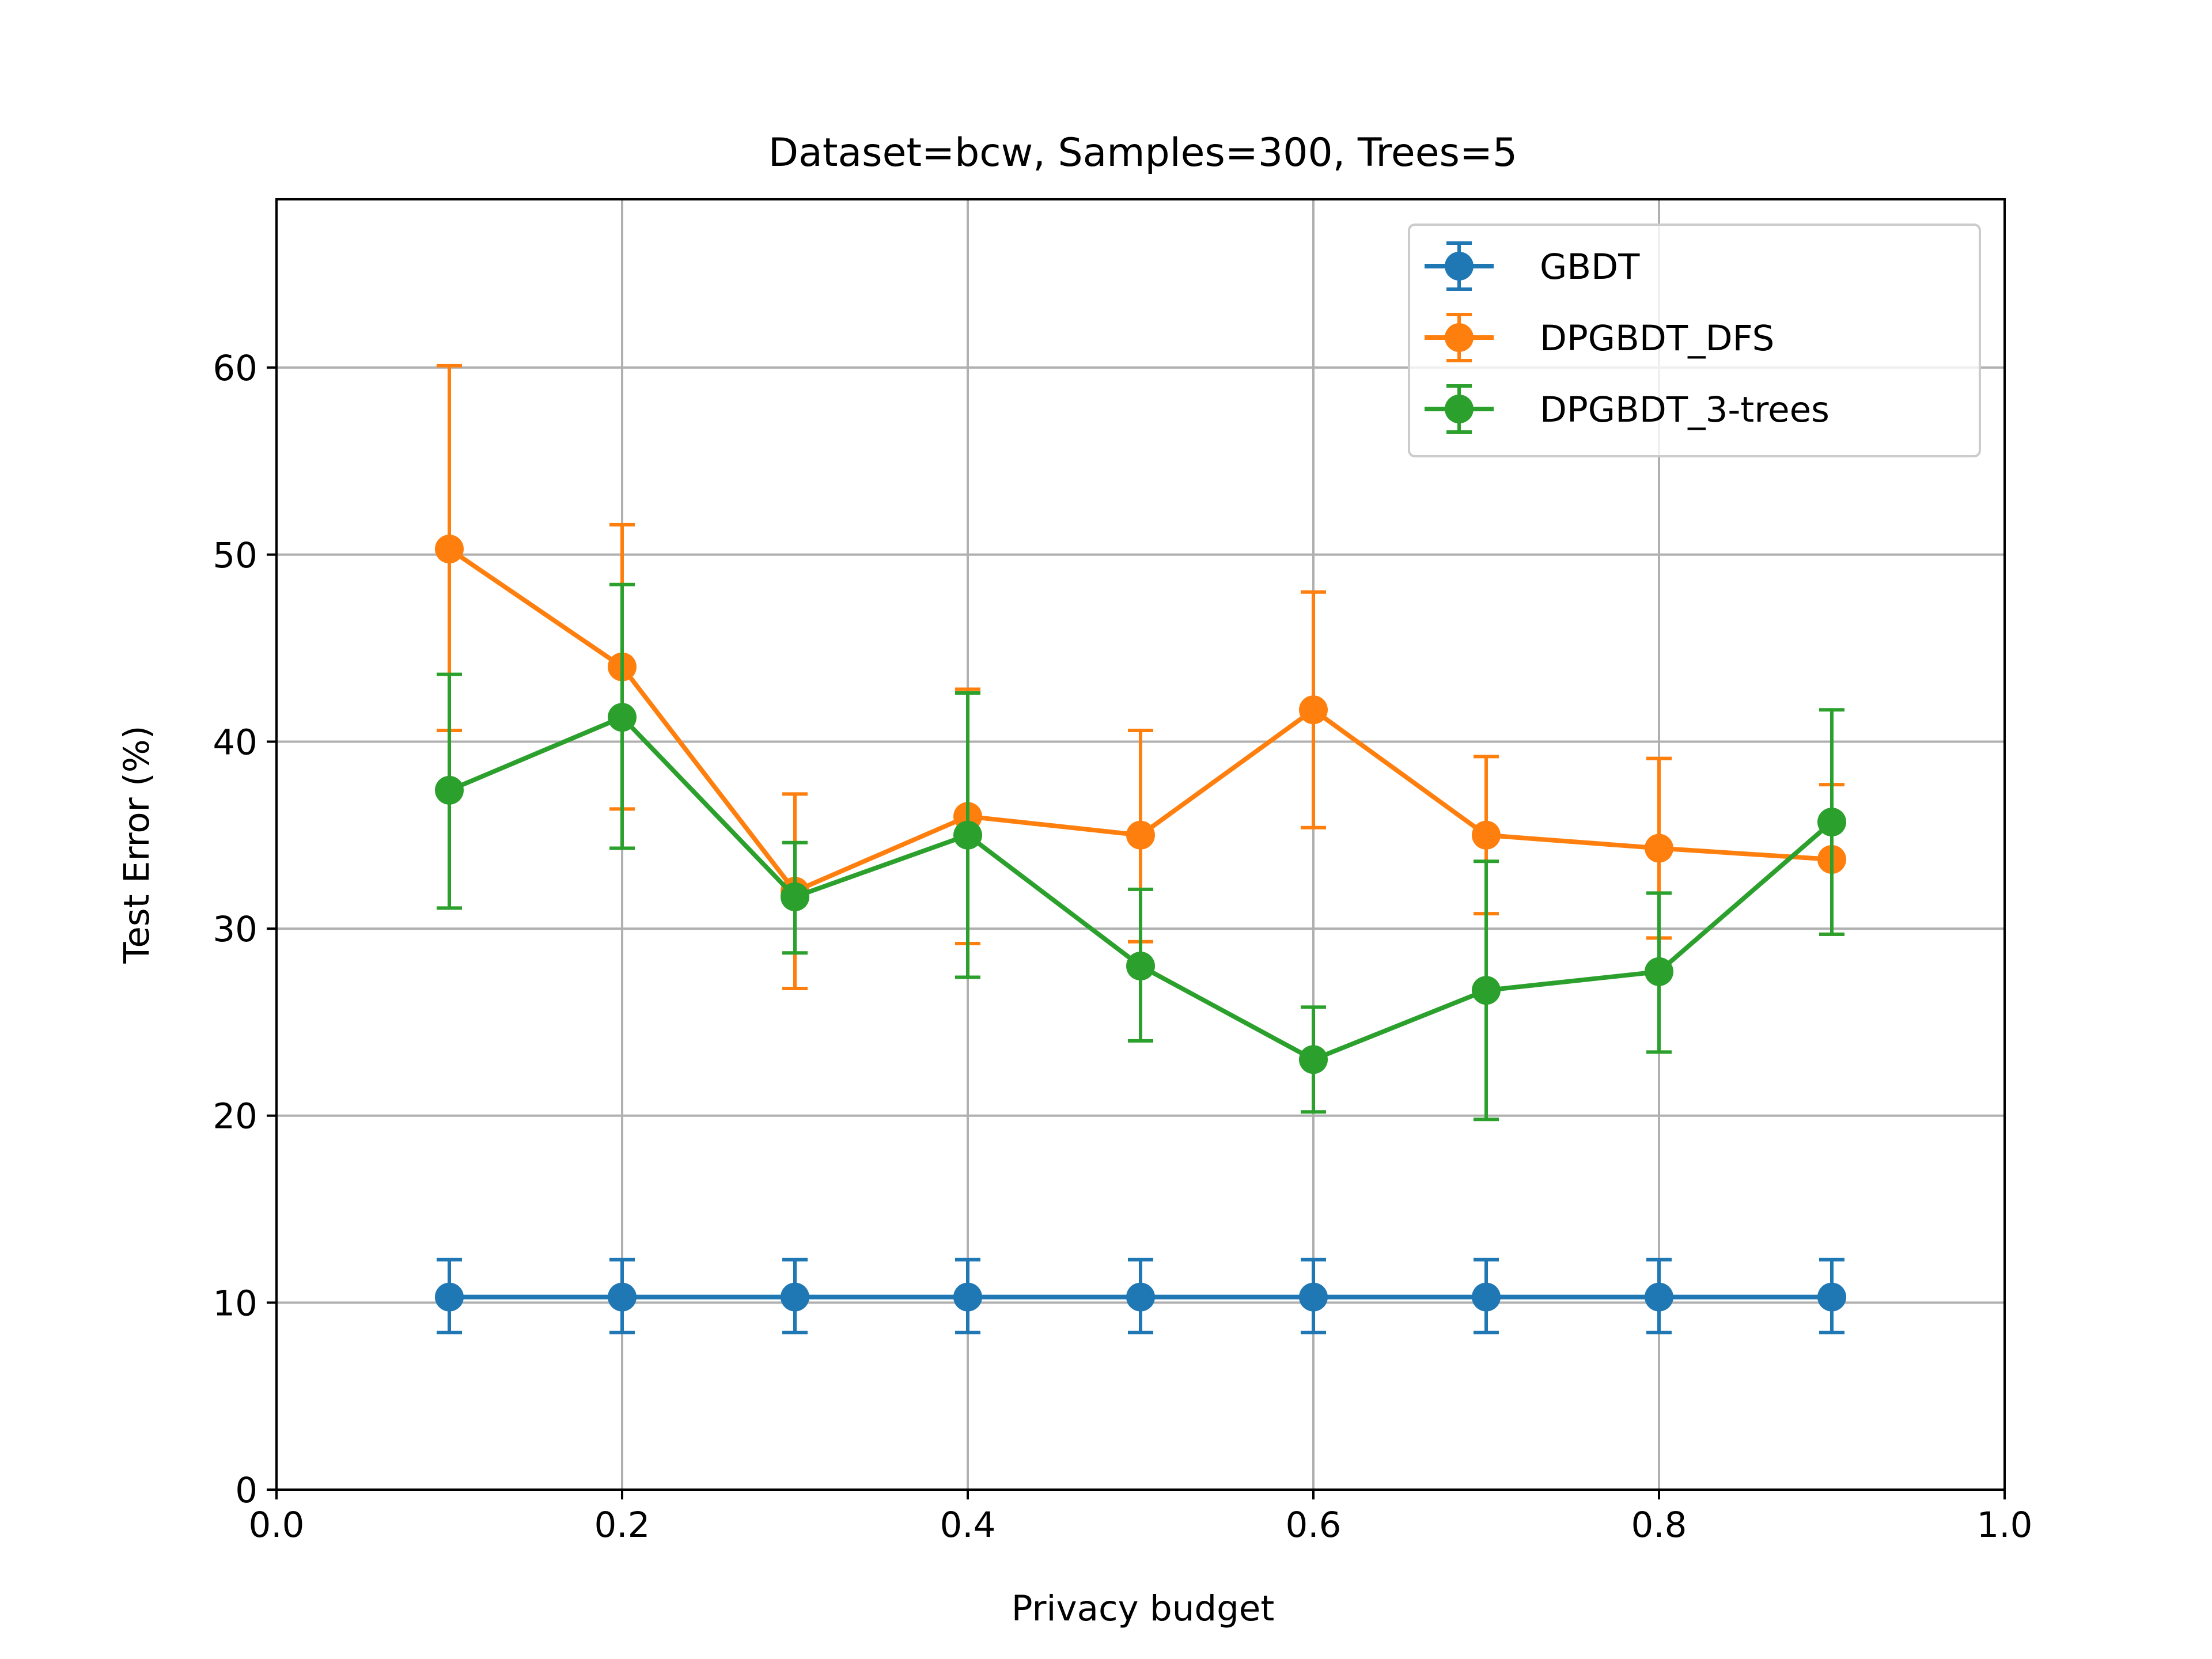 The image size is (2212, 1659). Describe the element at coordinates (235, 555) in the screenshot. I see `y-tick-label: 50` at that location.